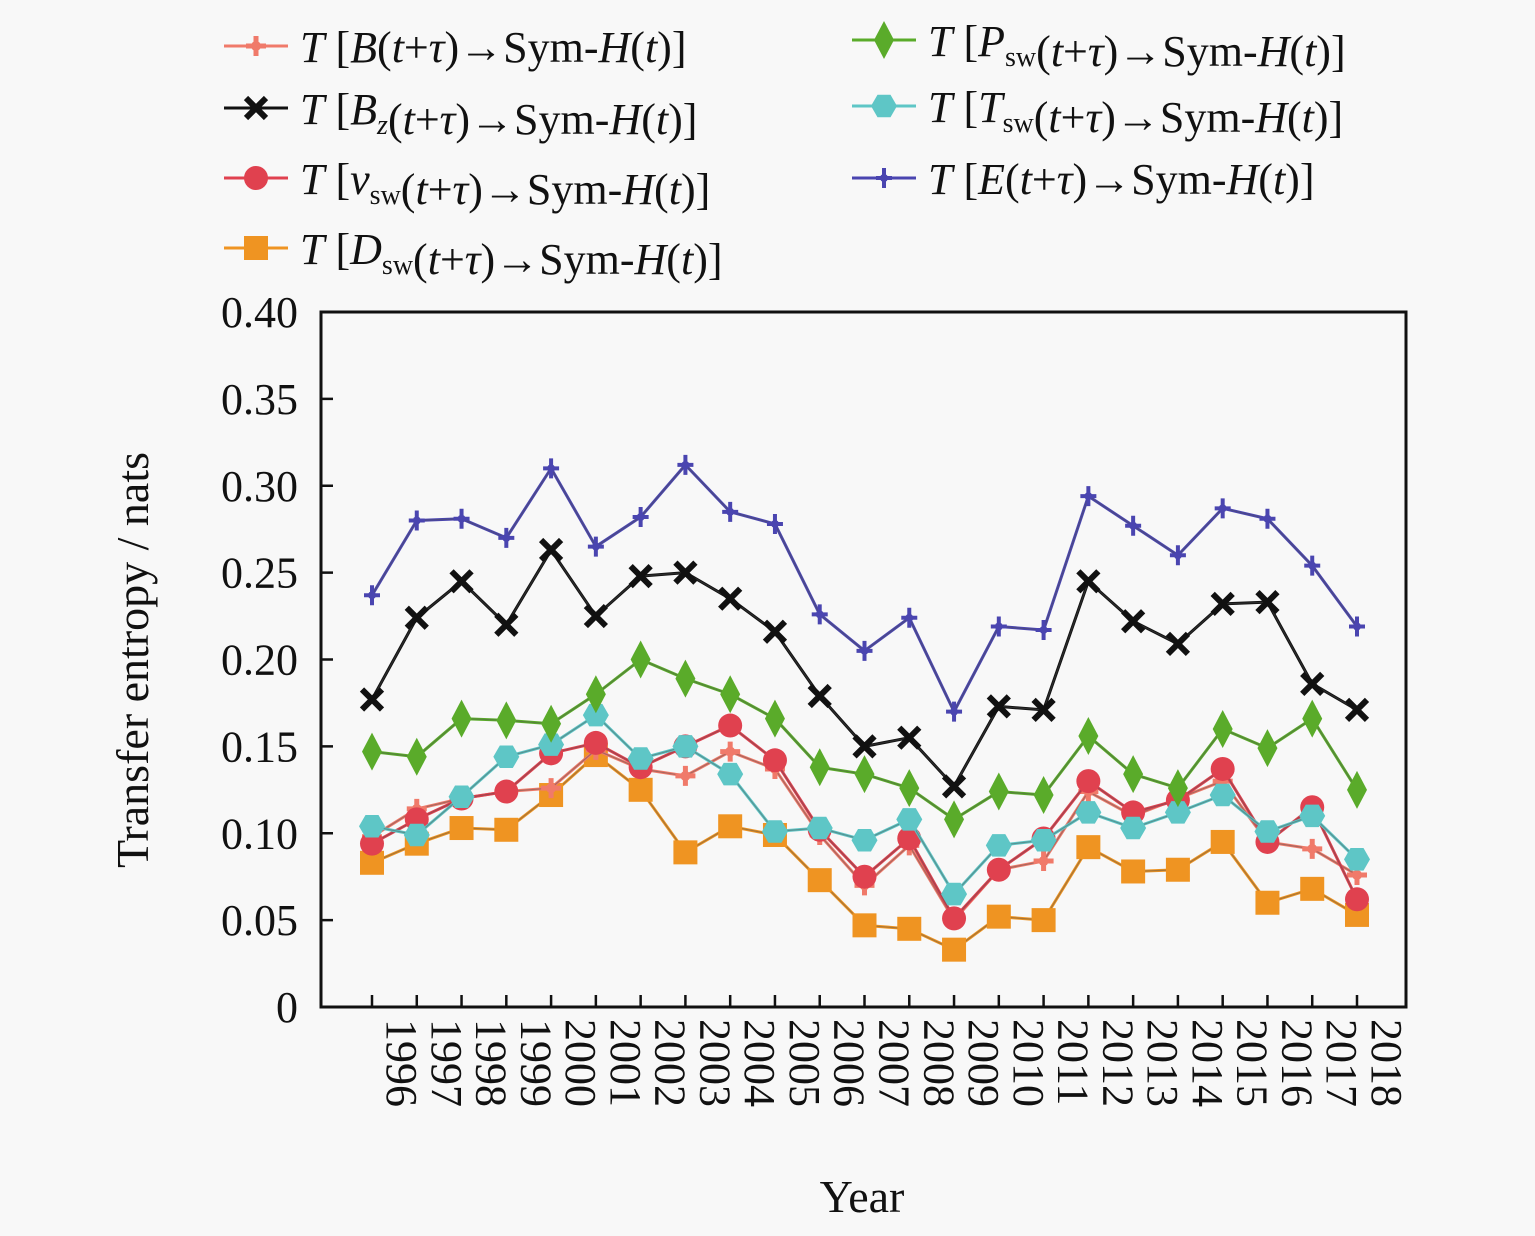  Describe the element at coordinates (259, 920) in the screenshot. I see `y-tick-label: 0.05` at that location.